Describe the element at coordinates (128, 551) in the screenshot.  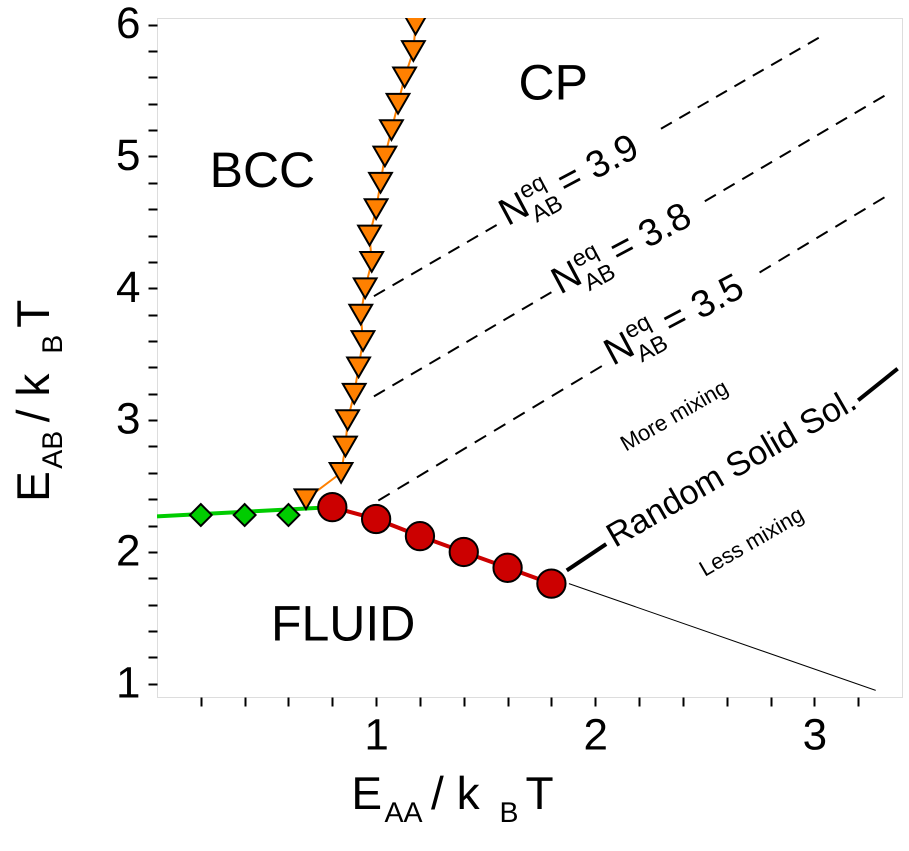
I see `y-tick-label: 2` at that location.